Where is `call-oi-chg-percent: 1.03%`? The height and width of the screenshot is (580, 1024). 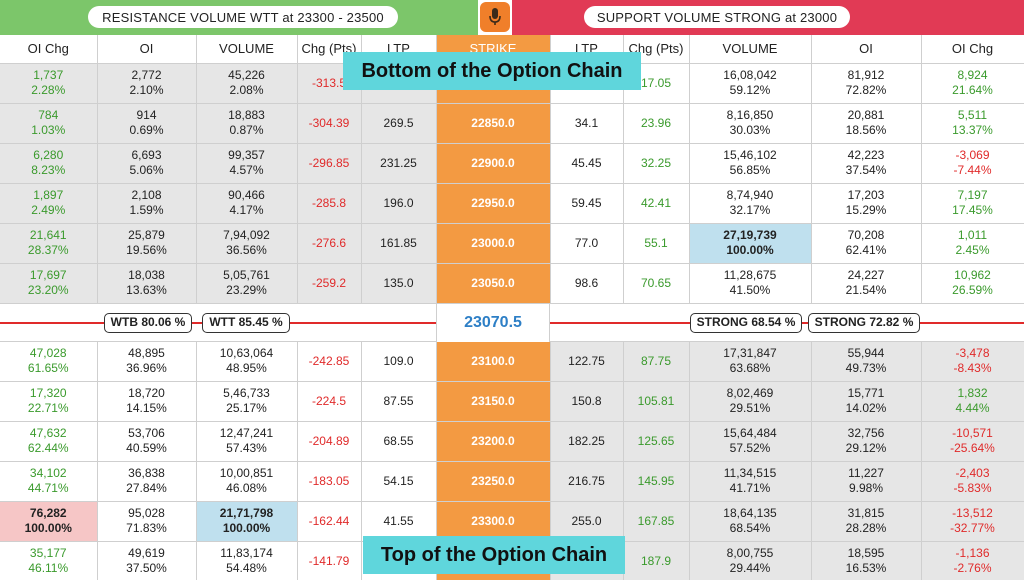 call-oi-chg-percent: 1.03% is located at coordinates (48, 130).